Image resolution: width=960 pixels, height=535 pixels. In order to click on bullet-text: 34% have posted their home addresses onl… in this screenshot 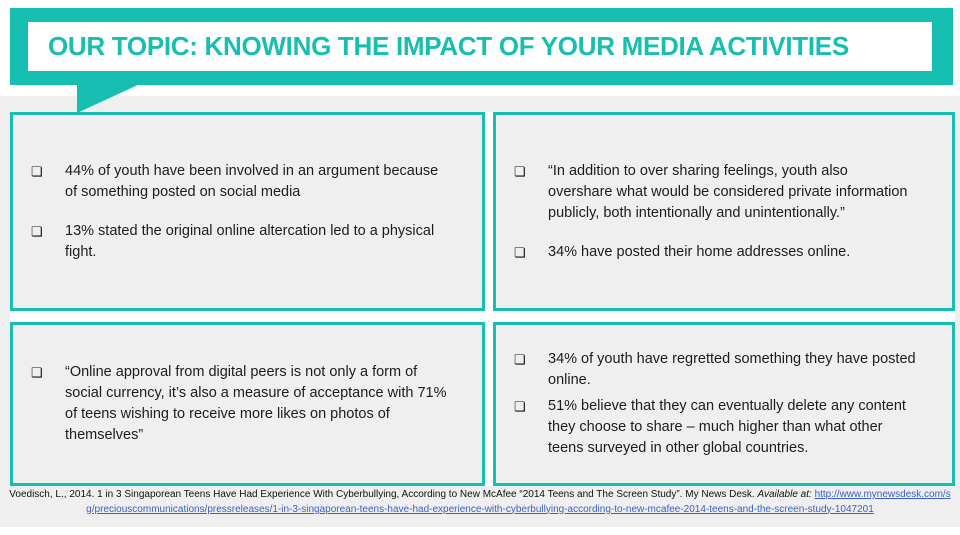, I will do `click(699, 251)`.